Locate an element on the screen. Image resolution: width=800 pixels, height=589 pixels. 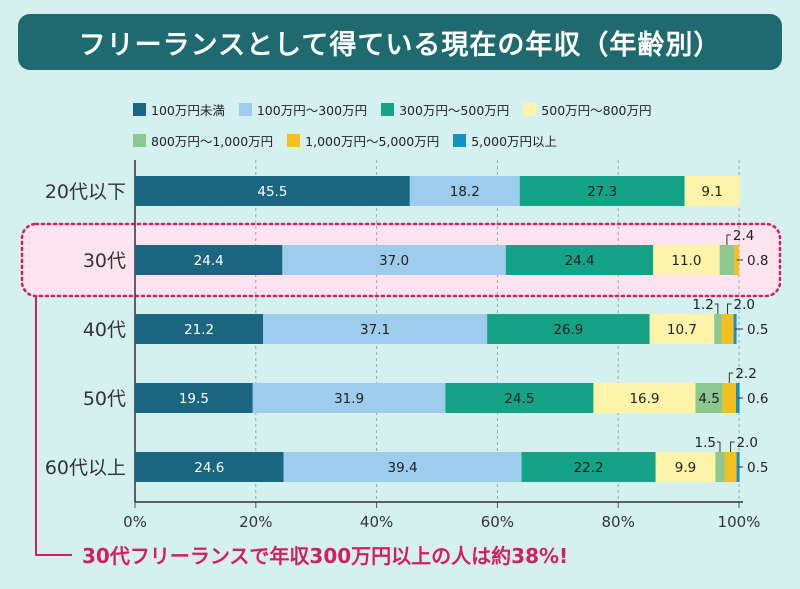
data-label: 11.0 is located at coordinates (686, 261).